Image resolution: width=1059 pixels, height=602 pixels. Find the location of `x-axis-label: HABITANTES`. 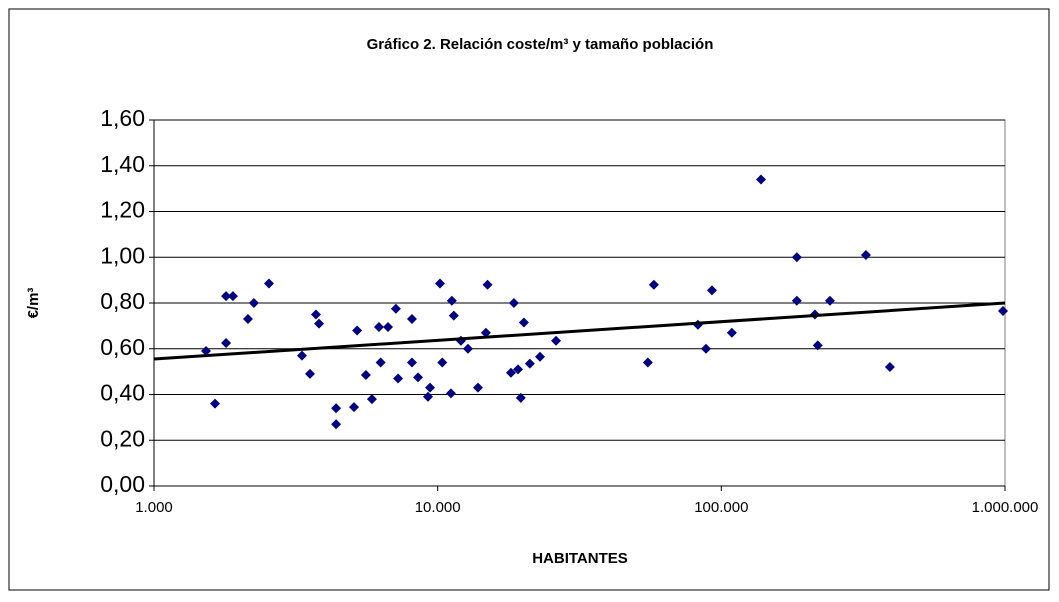

x-axis-label: HABITANTES is located at coordinates (580, 558).